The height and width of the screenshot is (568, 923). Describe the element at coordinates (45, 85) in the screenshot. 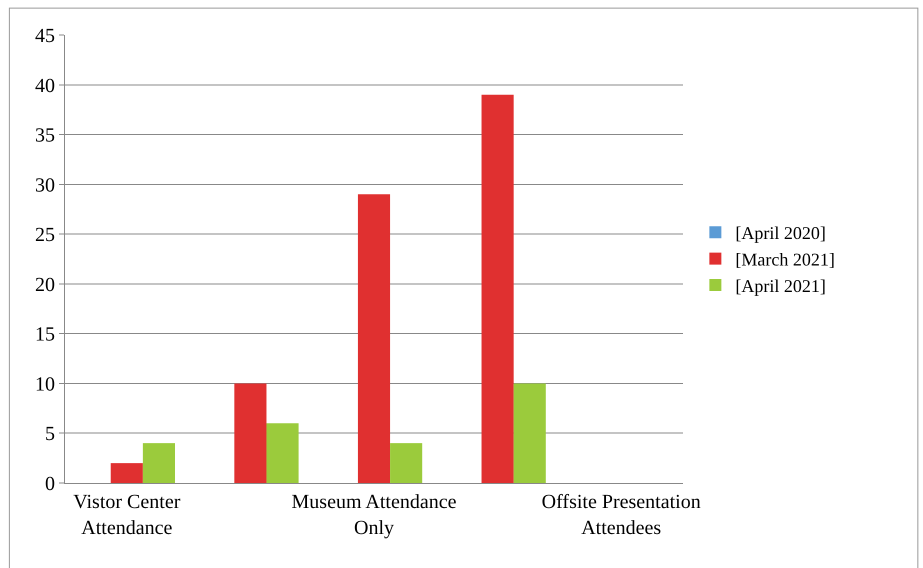

I see `y-tick-label: 40` at that location.